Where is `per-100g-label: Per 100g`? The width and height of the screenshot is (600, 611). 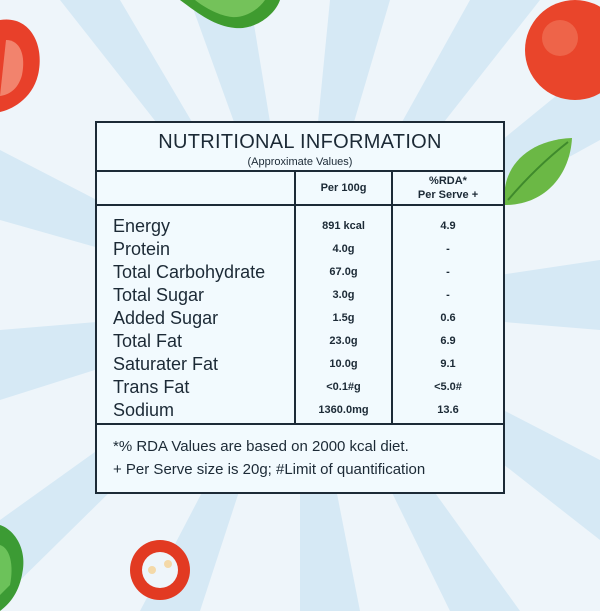
per-100g-label: Per 100g is located at coordinates (343, 188).